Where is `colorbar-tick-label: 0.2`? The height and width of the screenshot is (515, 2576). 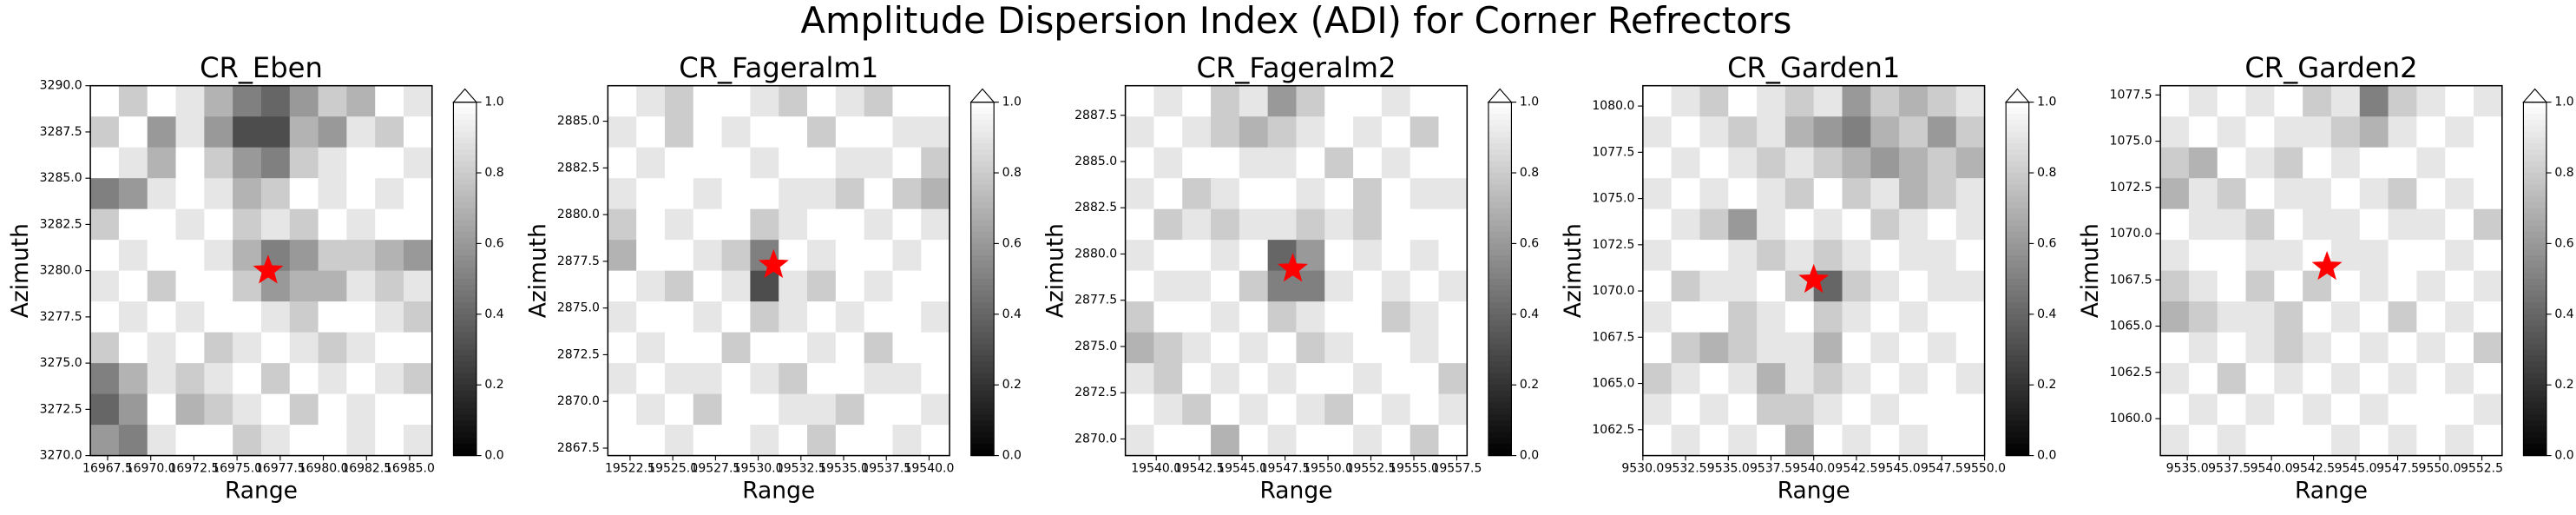
colorbar-tick-label: 0.2 is located at coordinates (493, 385).